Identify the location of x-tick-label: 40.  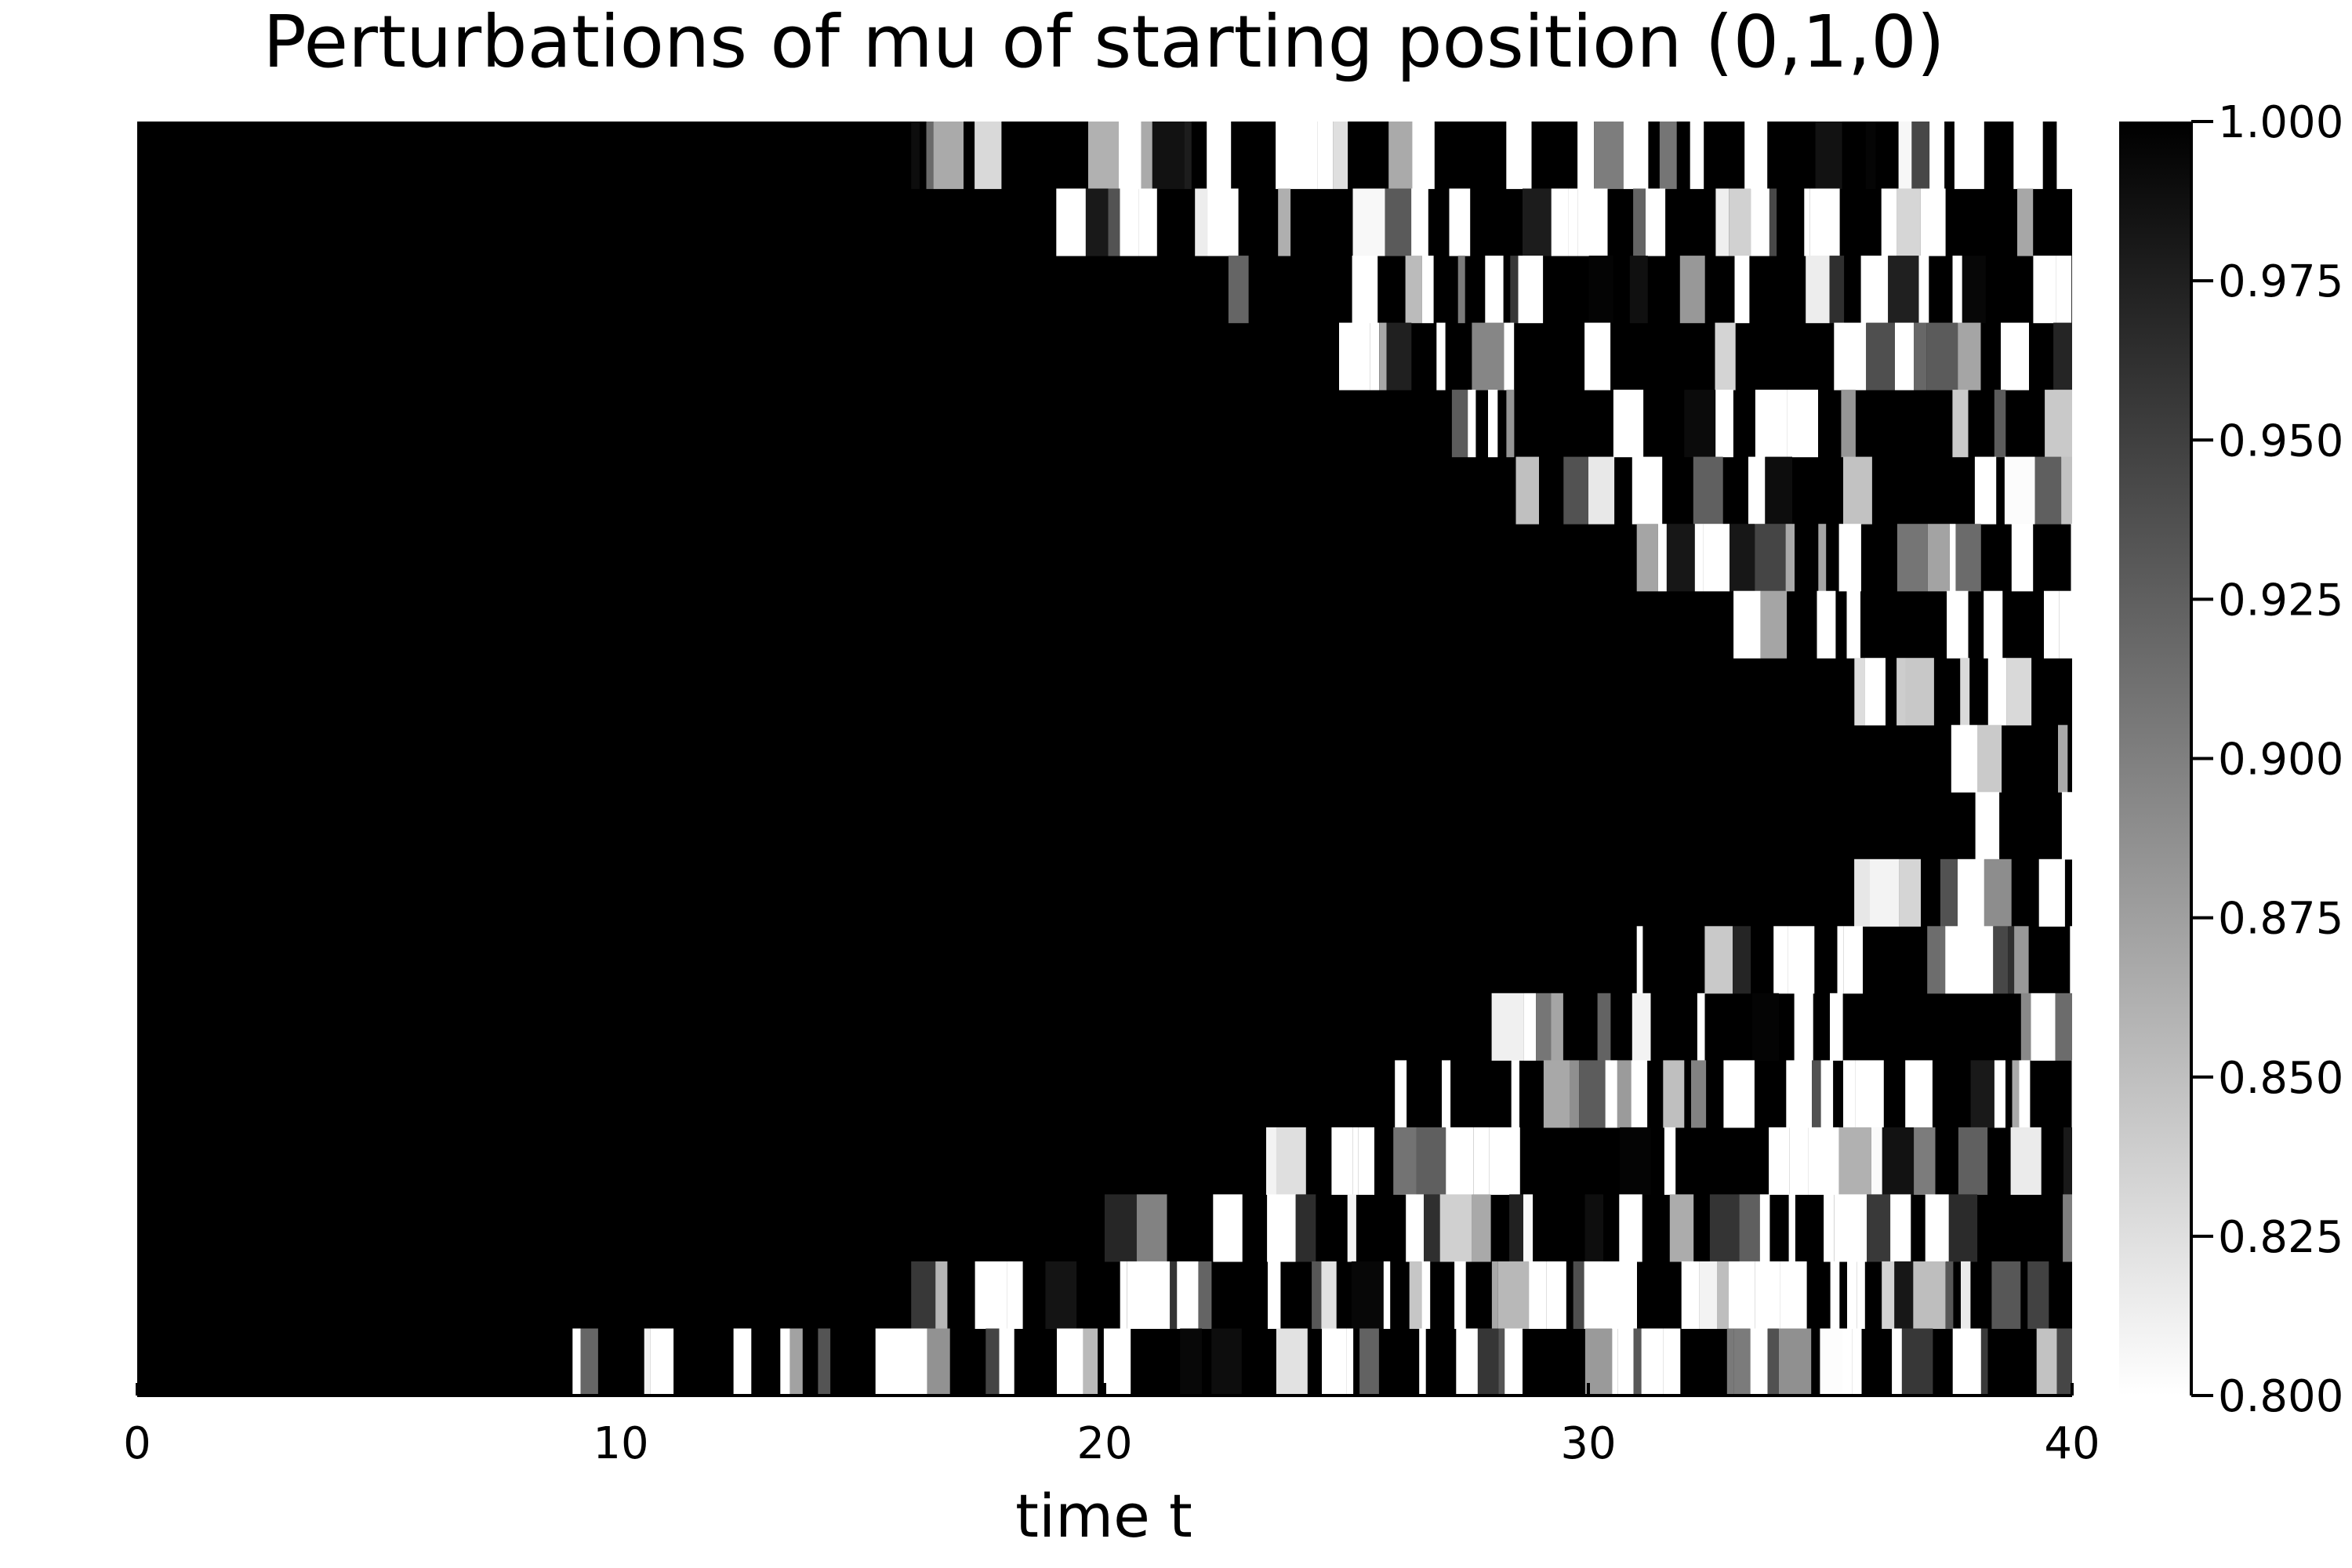
(2072, 1443).